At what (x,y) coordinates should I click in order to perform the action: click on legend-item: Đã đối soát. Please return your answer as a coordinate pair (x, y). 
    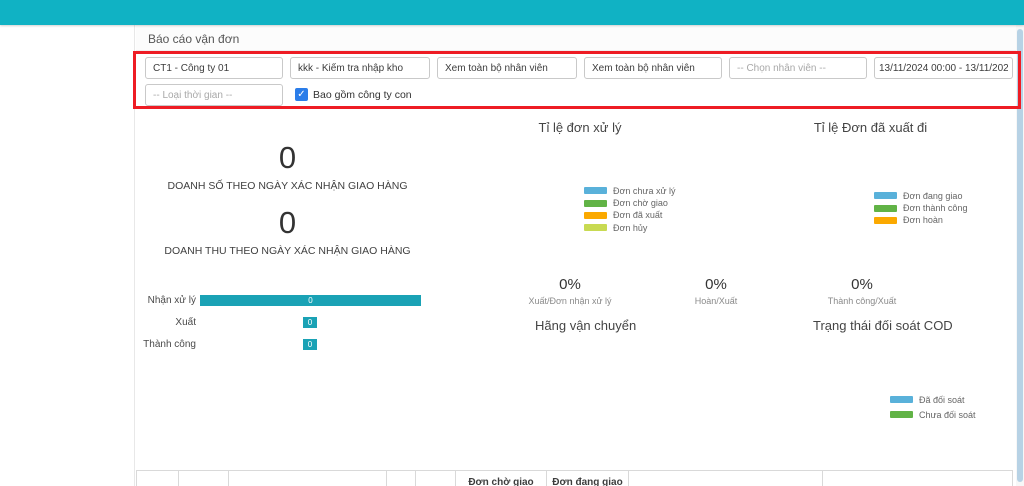
    Looking at the image, I should click on (933, 398).